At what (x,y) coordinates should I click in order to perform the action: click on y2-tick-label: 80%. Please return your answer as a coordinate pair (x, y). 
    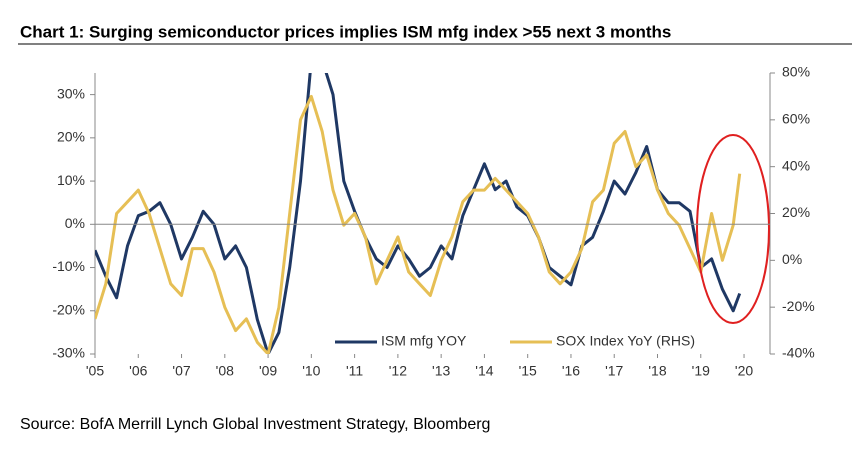
    Looking at the image, I should click on (796, 72).